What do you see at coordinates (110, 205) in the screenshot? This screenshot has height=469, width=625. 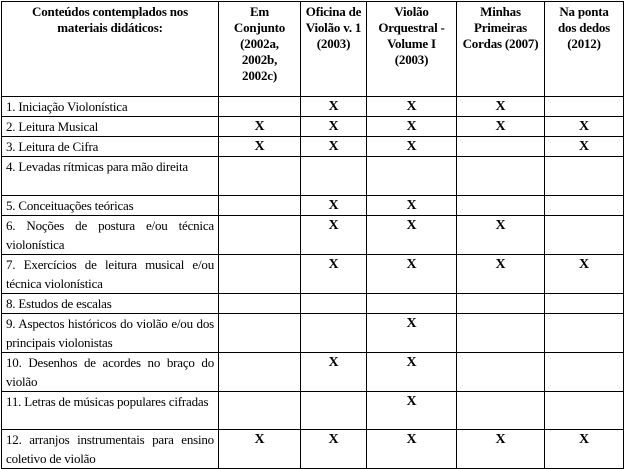 I see `row-label: 5. Conceituações teóricas` at bounding box center [110, 205].